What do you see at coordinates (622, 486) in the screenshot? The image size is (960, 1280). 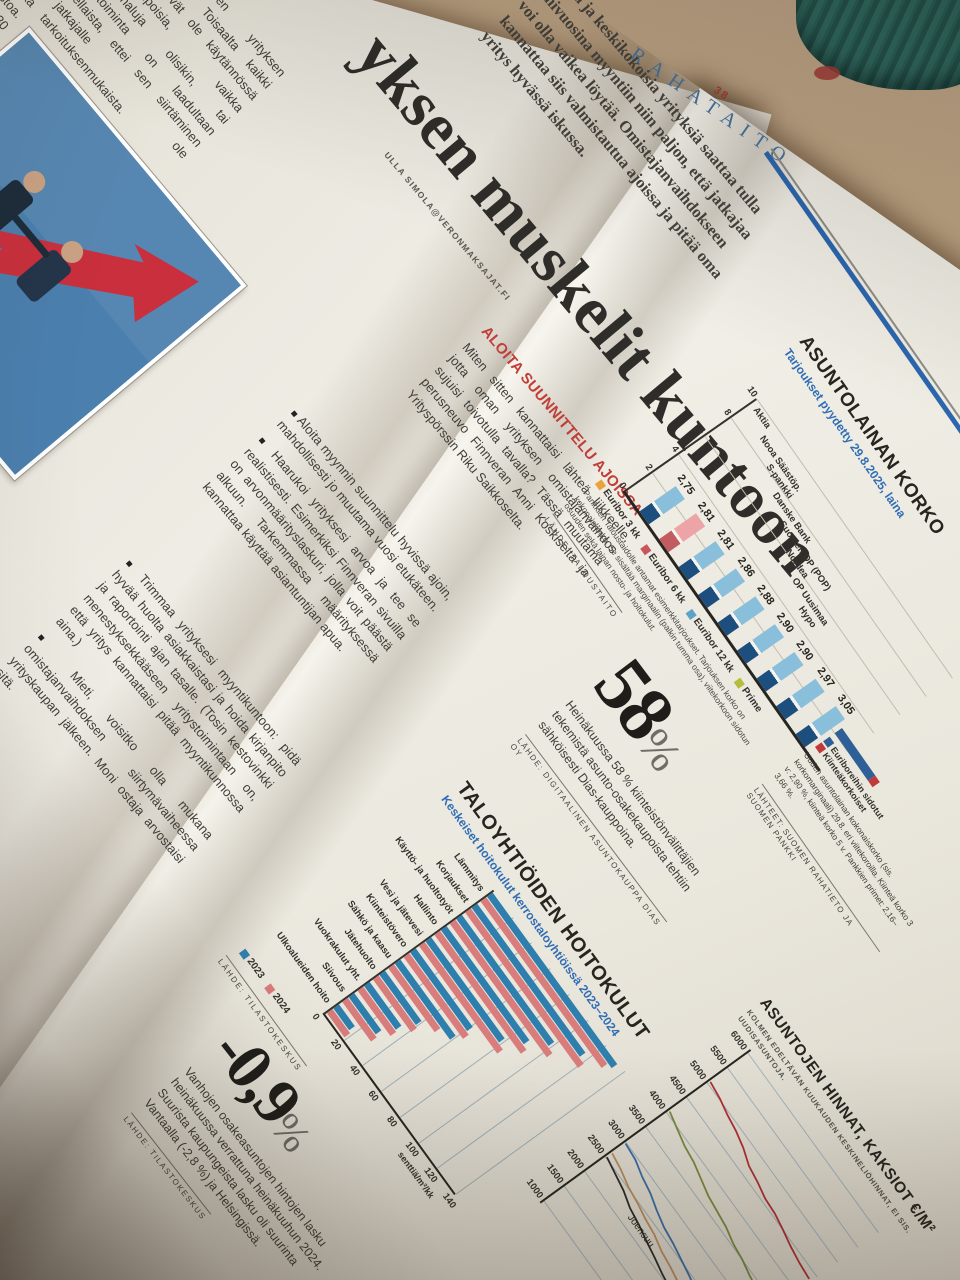 I see `y-tick-label: 0` at bounding box center [622, 486].